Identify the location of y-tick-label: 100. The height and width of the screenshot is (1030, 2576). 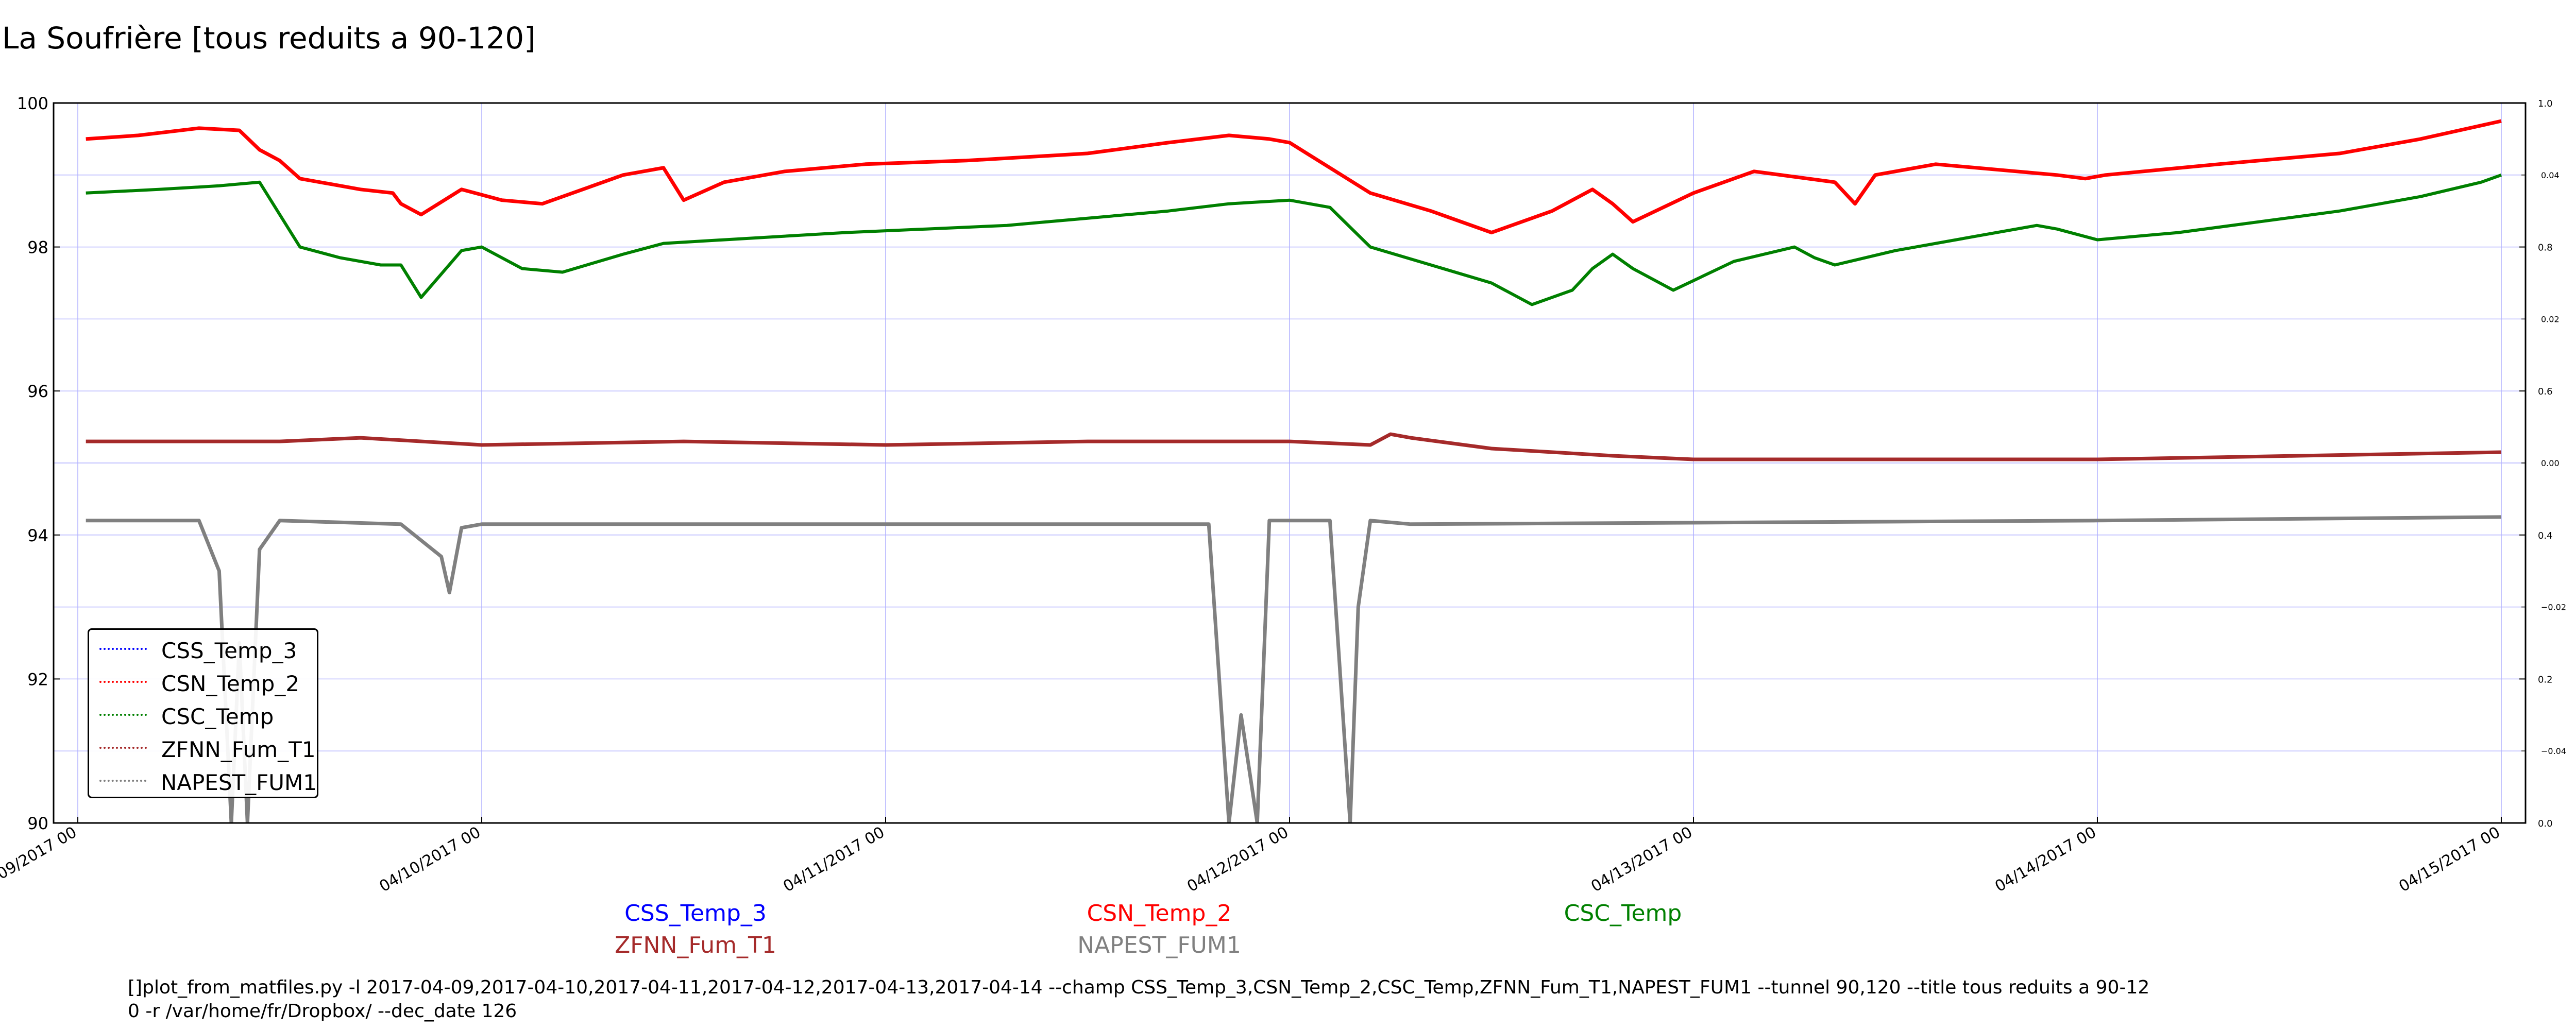
(32, 103).